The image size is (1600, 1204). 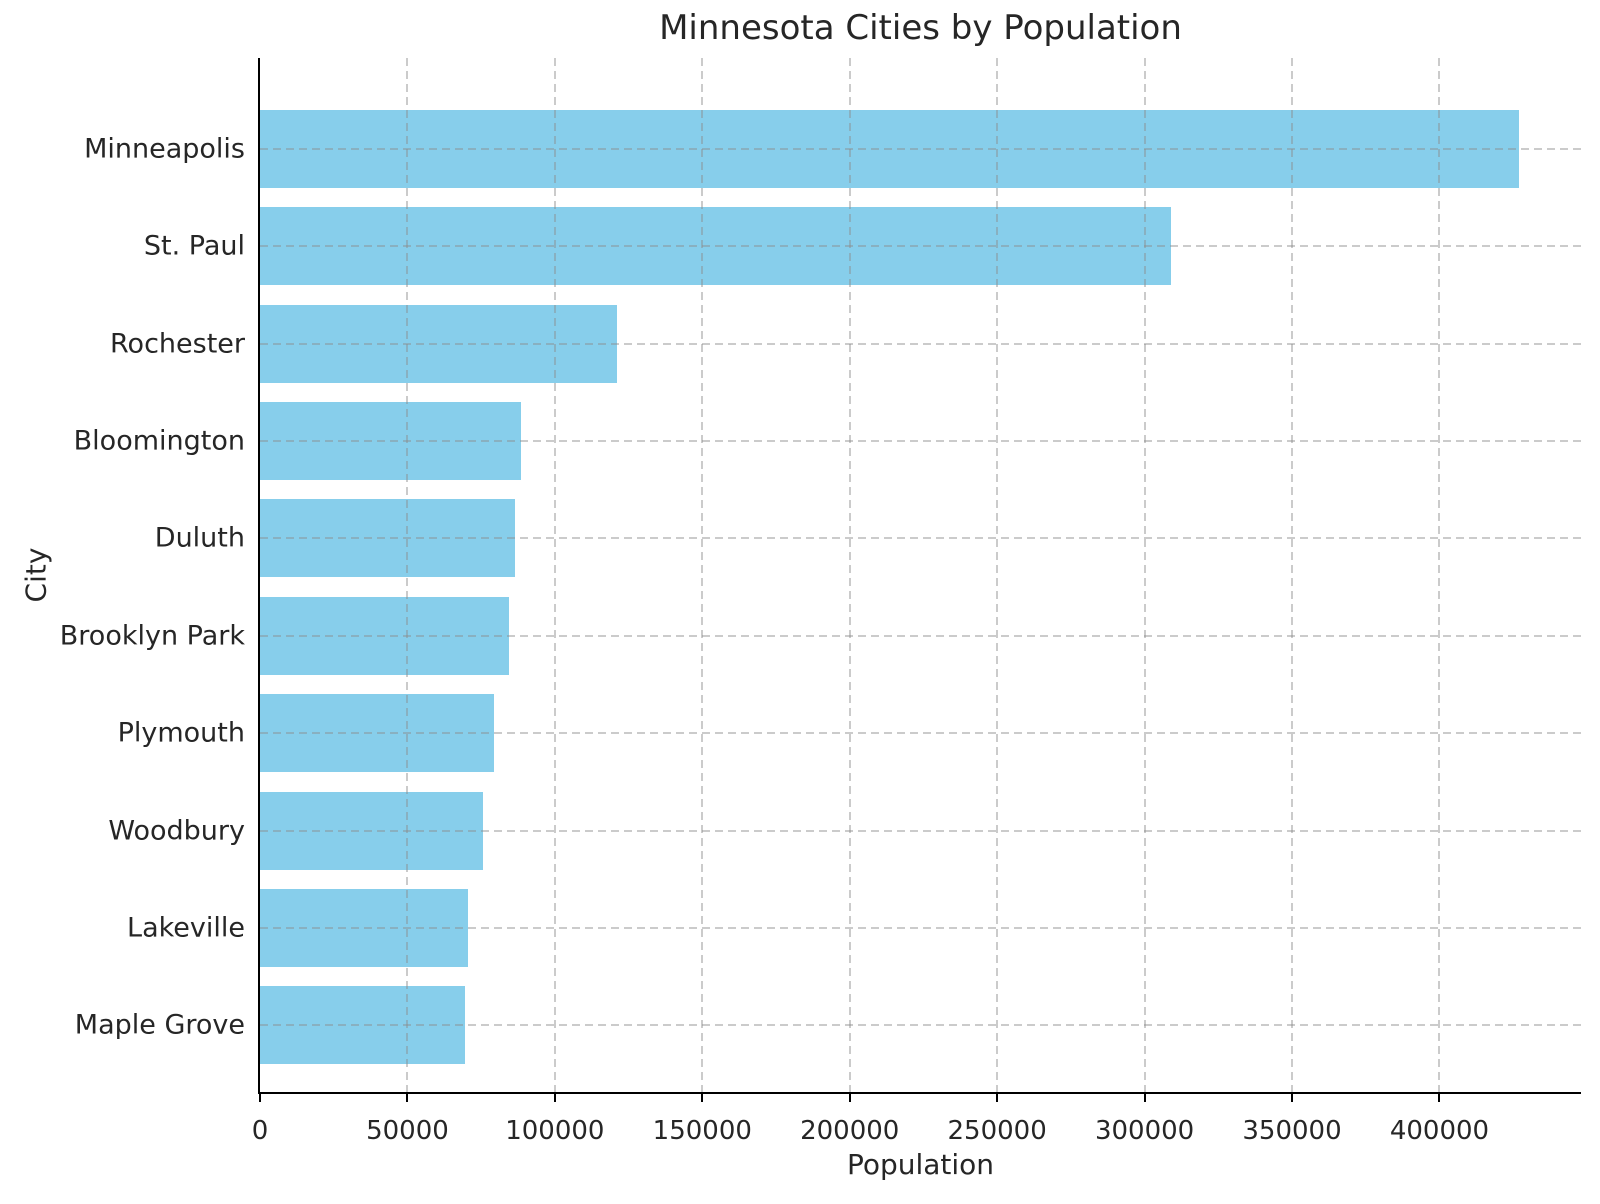 What do you see at coordinates (997, 1131) in the screenshot?
I see `x-tick-label-250000: 250000` at bounding box center [997, 1131].